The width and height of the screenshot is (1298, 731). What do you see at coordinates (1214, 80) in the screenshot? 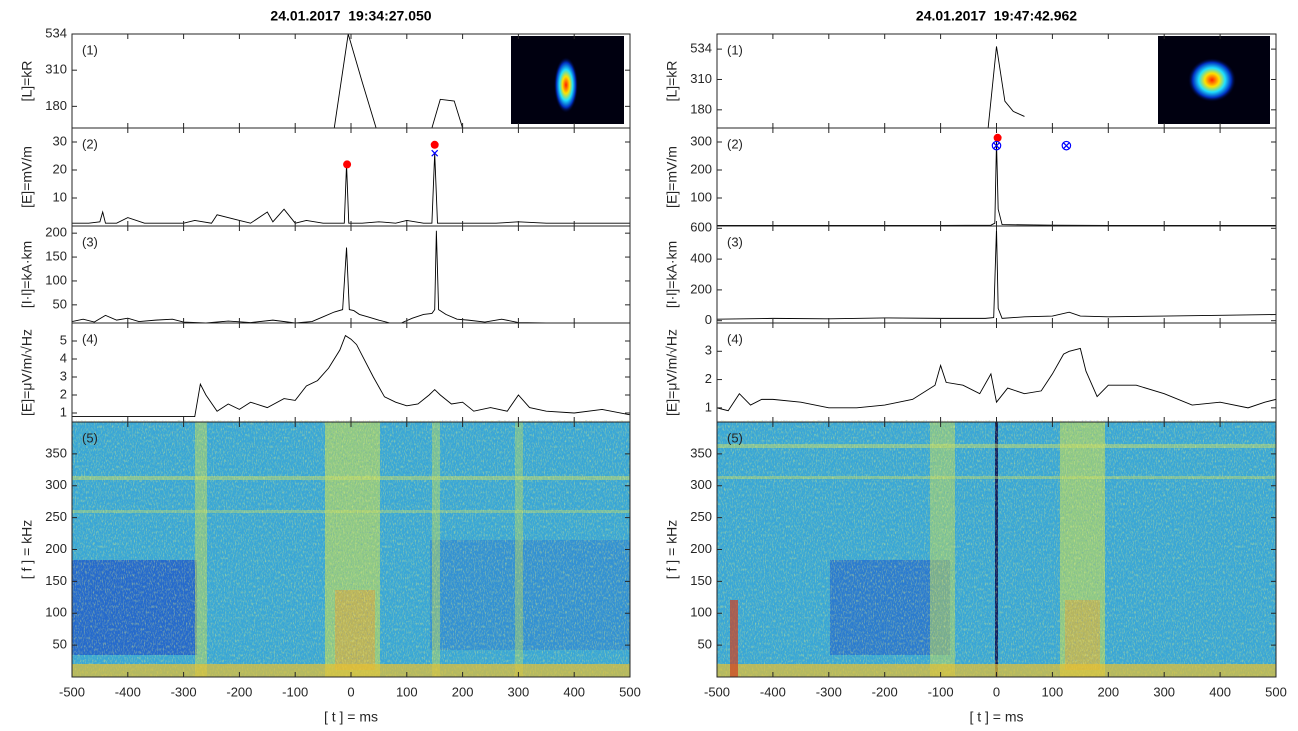
I see `inset-image-right` at bounding box center [1214, 80].